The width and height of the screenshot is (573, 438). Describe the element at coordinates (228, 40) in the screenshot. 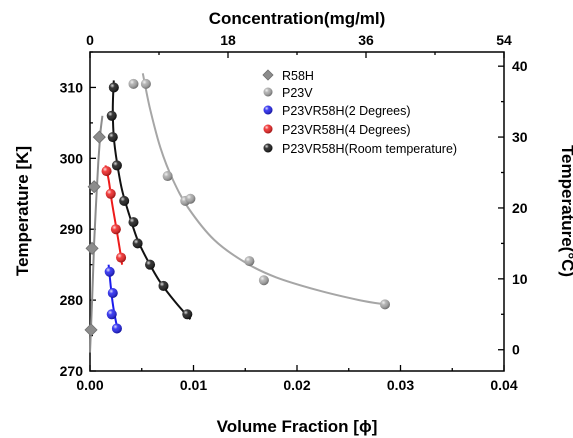

I see `x2-tick-label: 18` at that location.